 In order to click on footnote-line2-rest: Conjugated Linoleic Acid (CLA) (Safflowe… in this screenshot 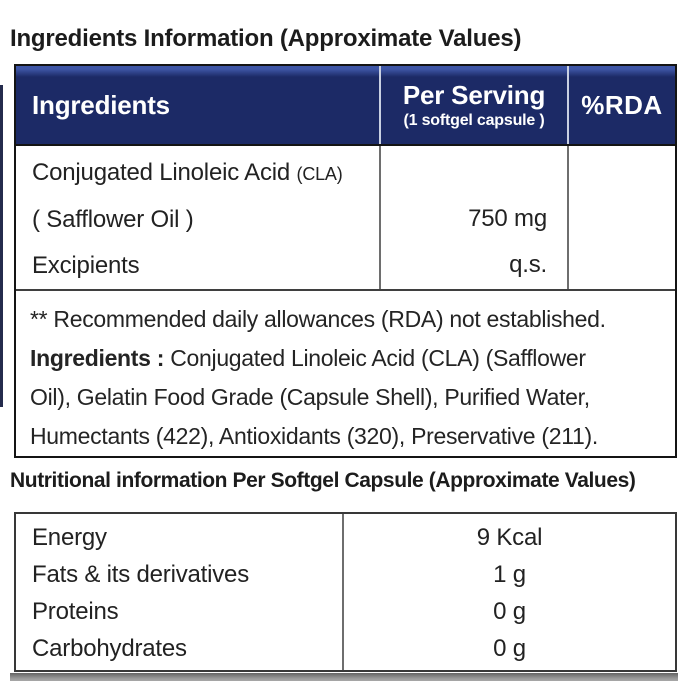, I will do `click(375, 358)`.